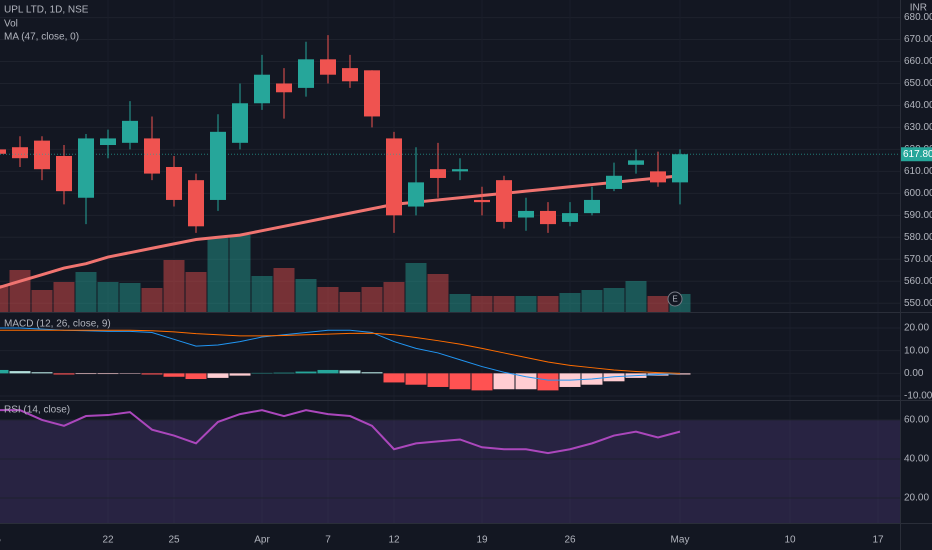 Image resolution: width=932 pixels, height=550 pixels. What do you see at coordinates (340, 432) in the screenshot?
I see `rsi-line` at bounding box center [340, 432].